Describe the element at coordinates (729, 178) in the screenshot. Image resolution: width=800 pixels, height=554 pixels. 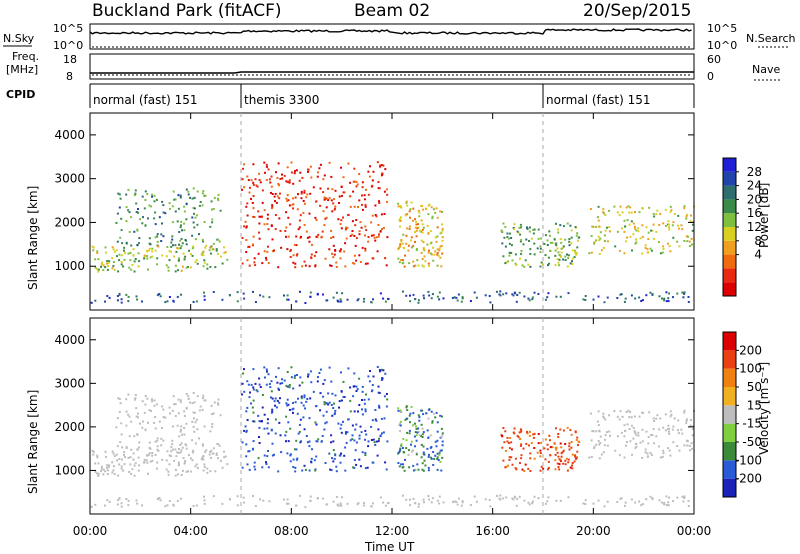
I see `colorbar-swatch` at that location.